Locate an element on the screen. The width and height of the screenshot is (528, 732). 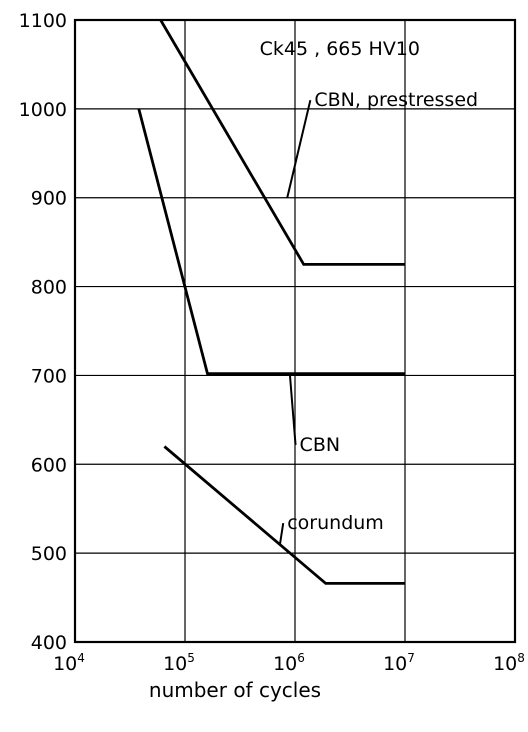
series-label: corundum is located at coordinates (335, 523).